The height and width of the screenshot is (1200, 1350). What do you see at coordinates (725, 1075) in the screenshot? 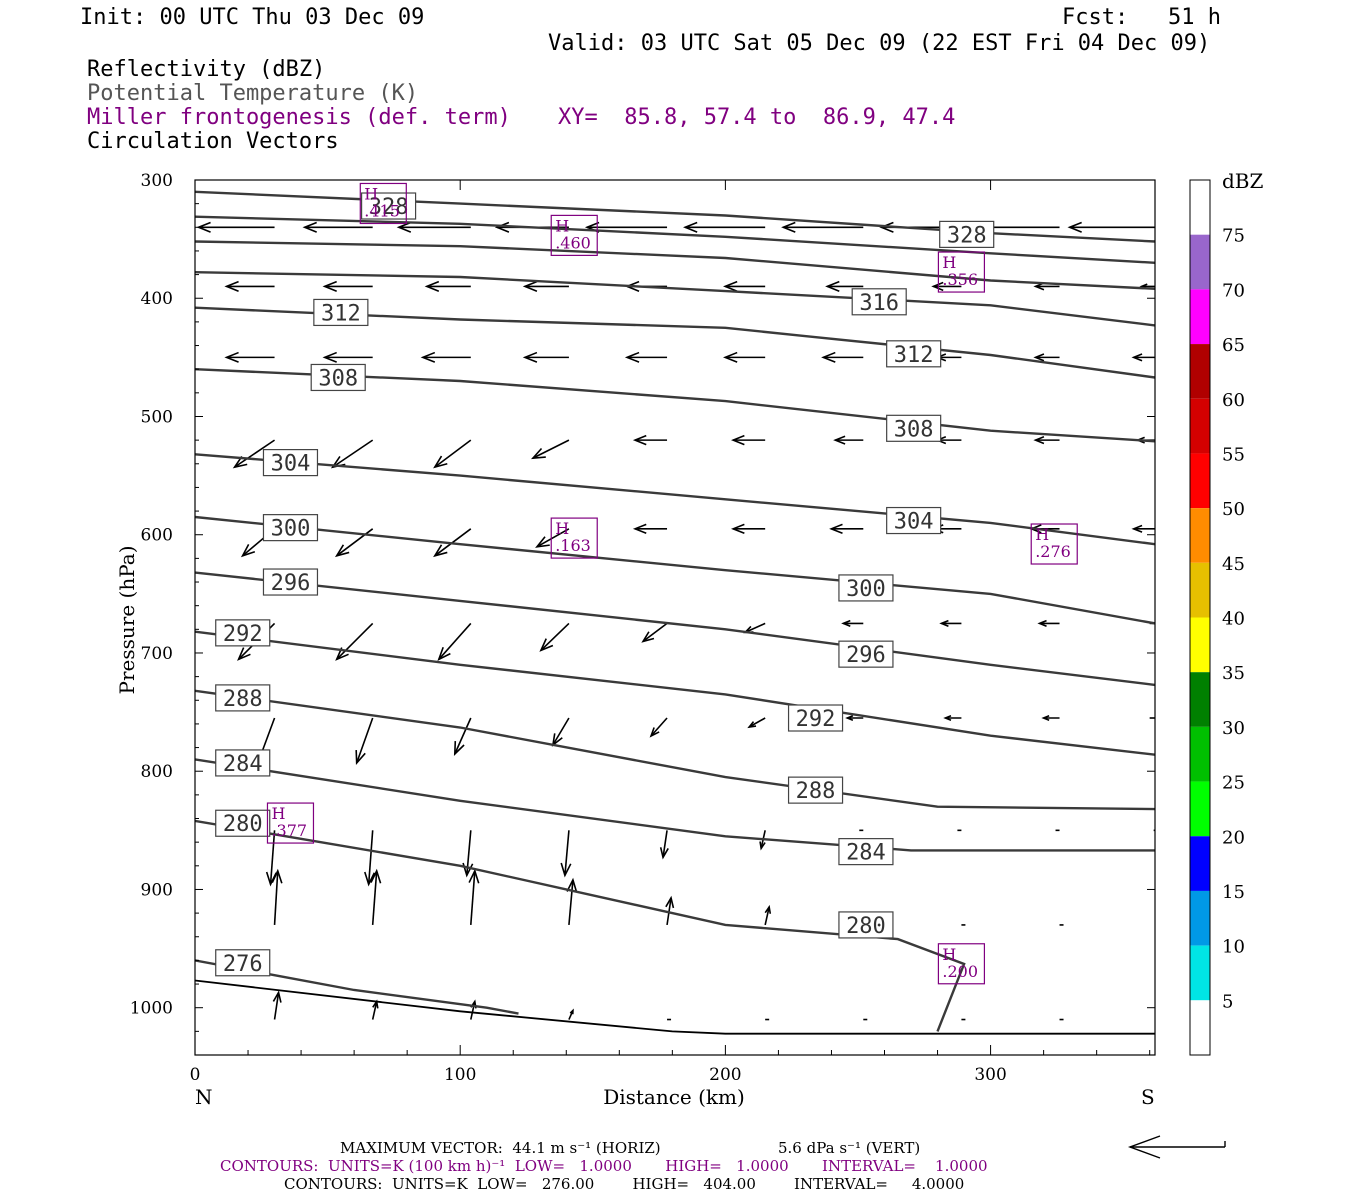
I see `x-tick-label: 200` at bounding box center [725, 1075].